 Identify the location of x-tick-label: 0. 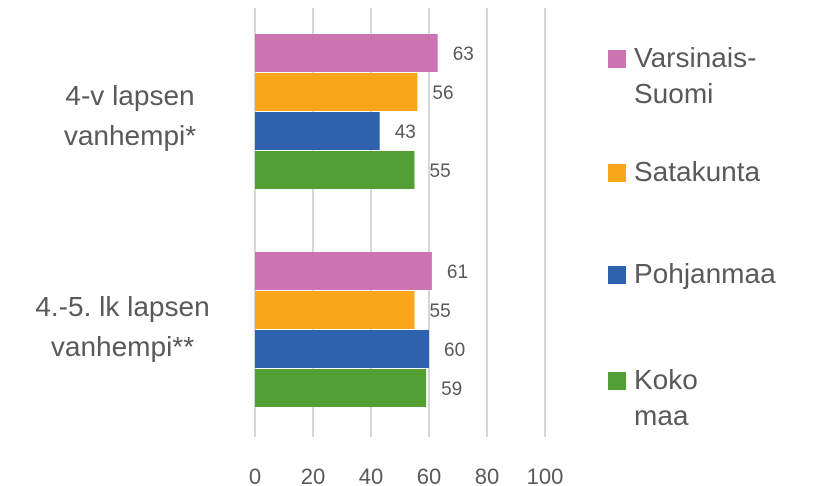
(255, 475).